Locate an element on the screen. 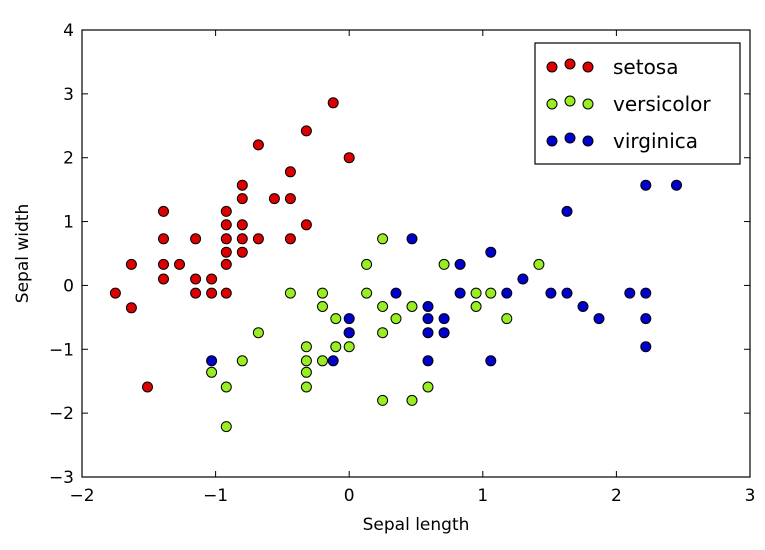 This screenshot has width=765, height=550. y-axis-label: Sepal width is located at coordinates (23, 253).